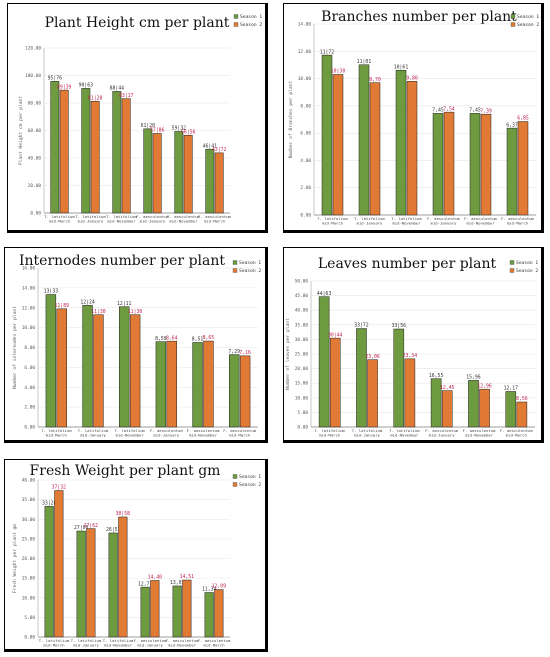 The width and height of the screenshot is (550, 657). I want to click on value-label-season-1: 8,51, so click(198, 340).